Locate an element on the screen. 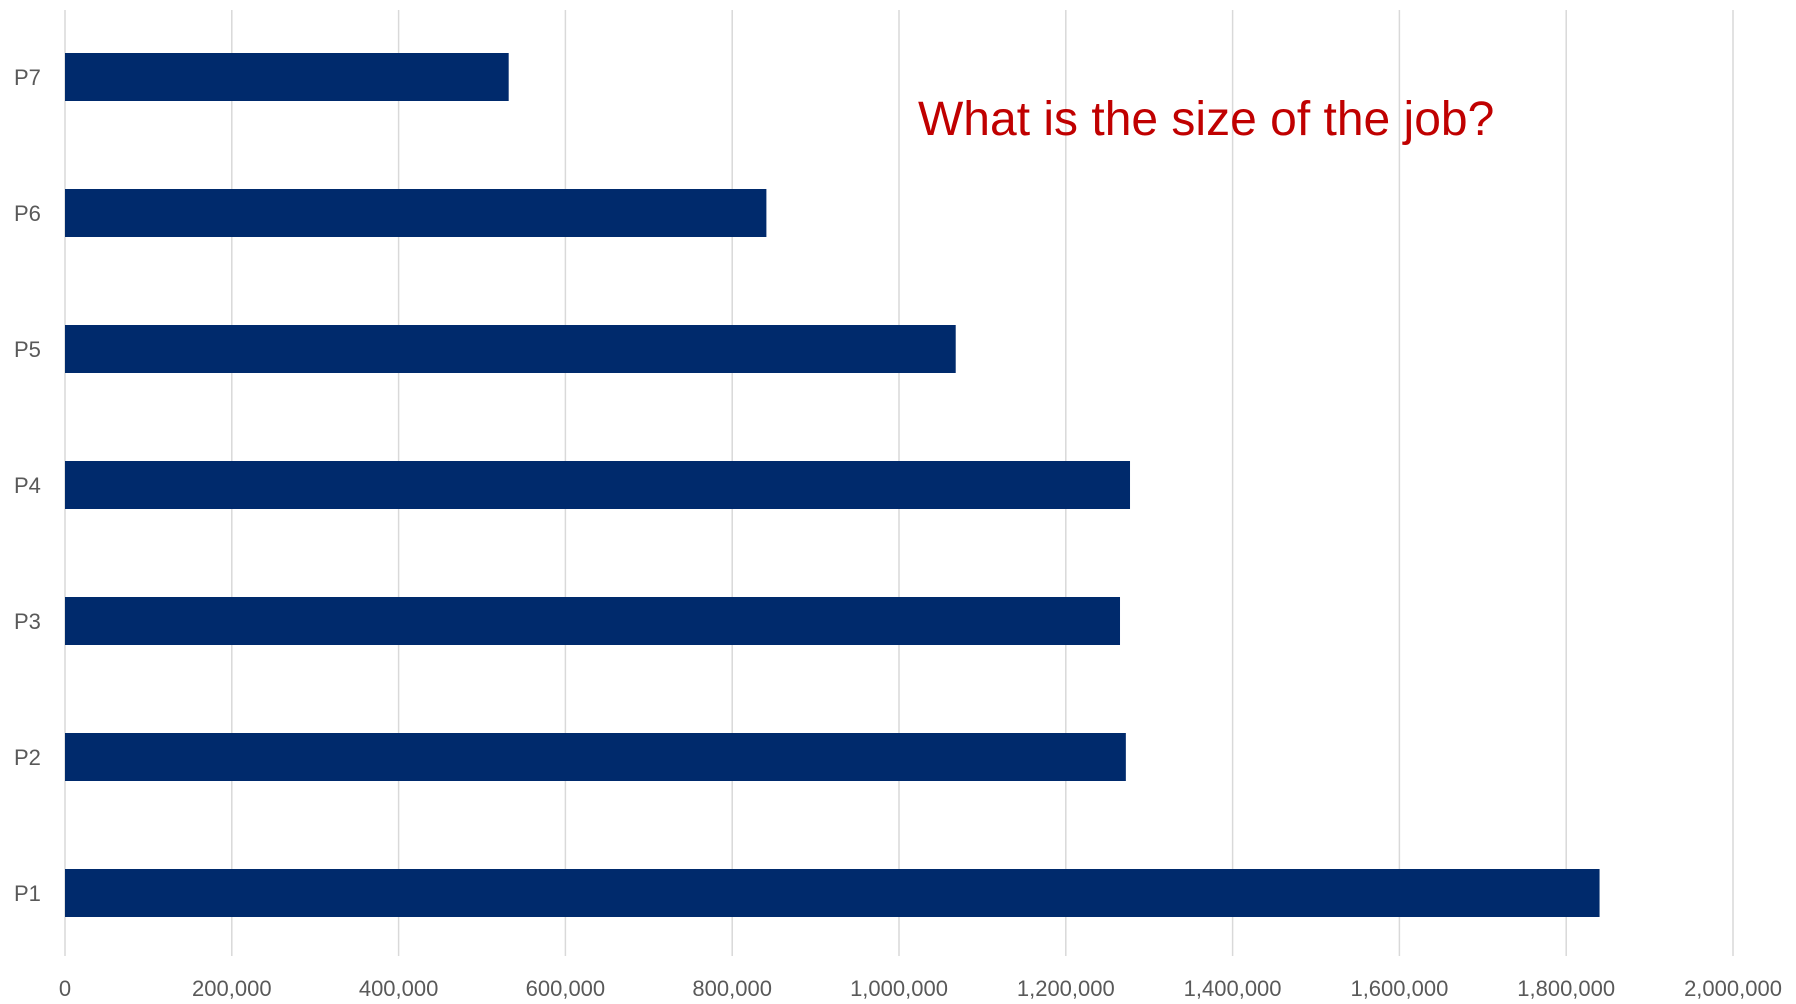 The width and height of the screenshot is (1796, 1004). x-tick-label: 1,400,000 is located at coordinates (1233, 987).